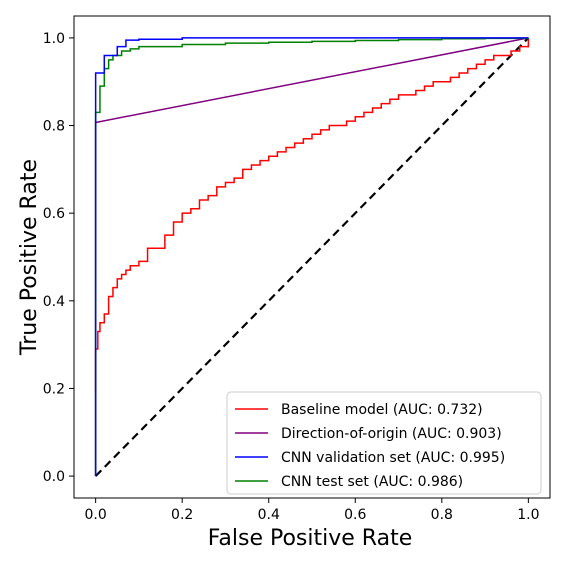 The height and width of the screenshot is (563, 563). I want to click on y-tick-label: 0.6, so click(54, 214).